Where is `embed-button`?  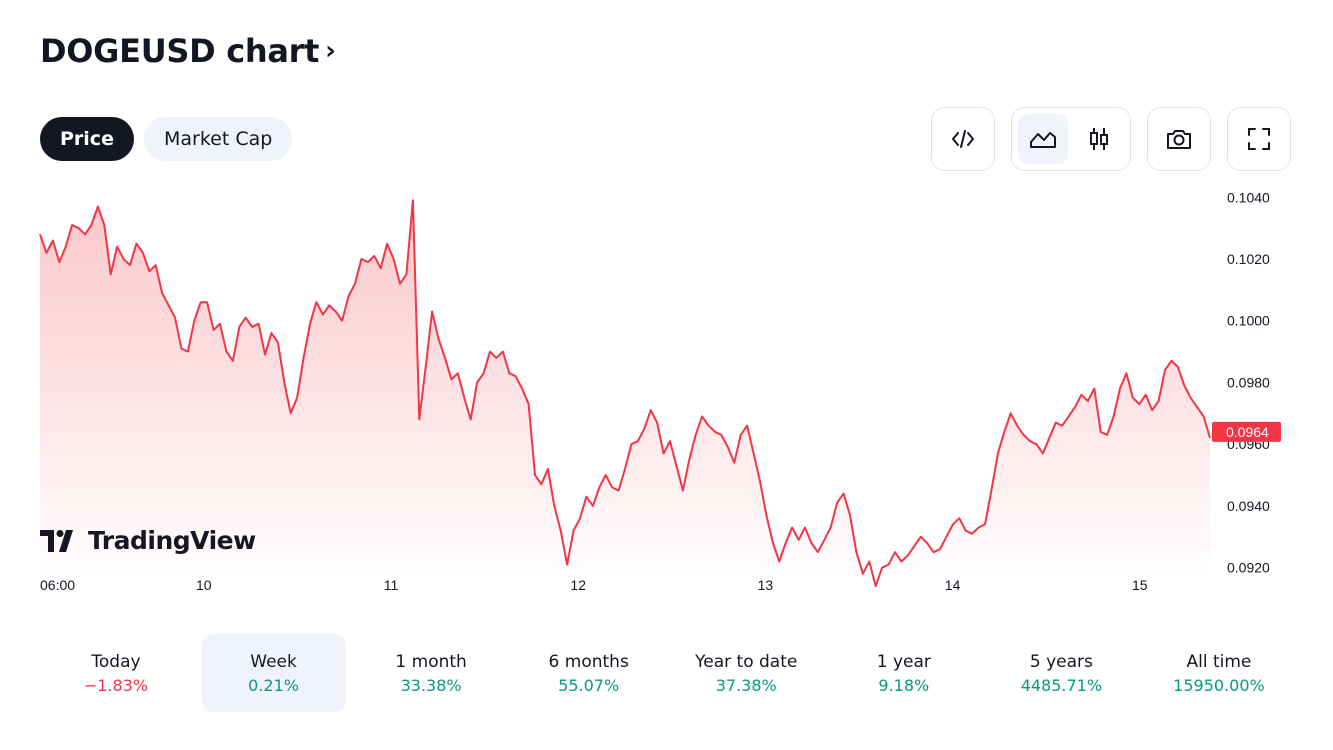 embed-button is located at coordinates (963, 139).